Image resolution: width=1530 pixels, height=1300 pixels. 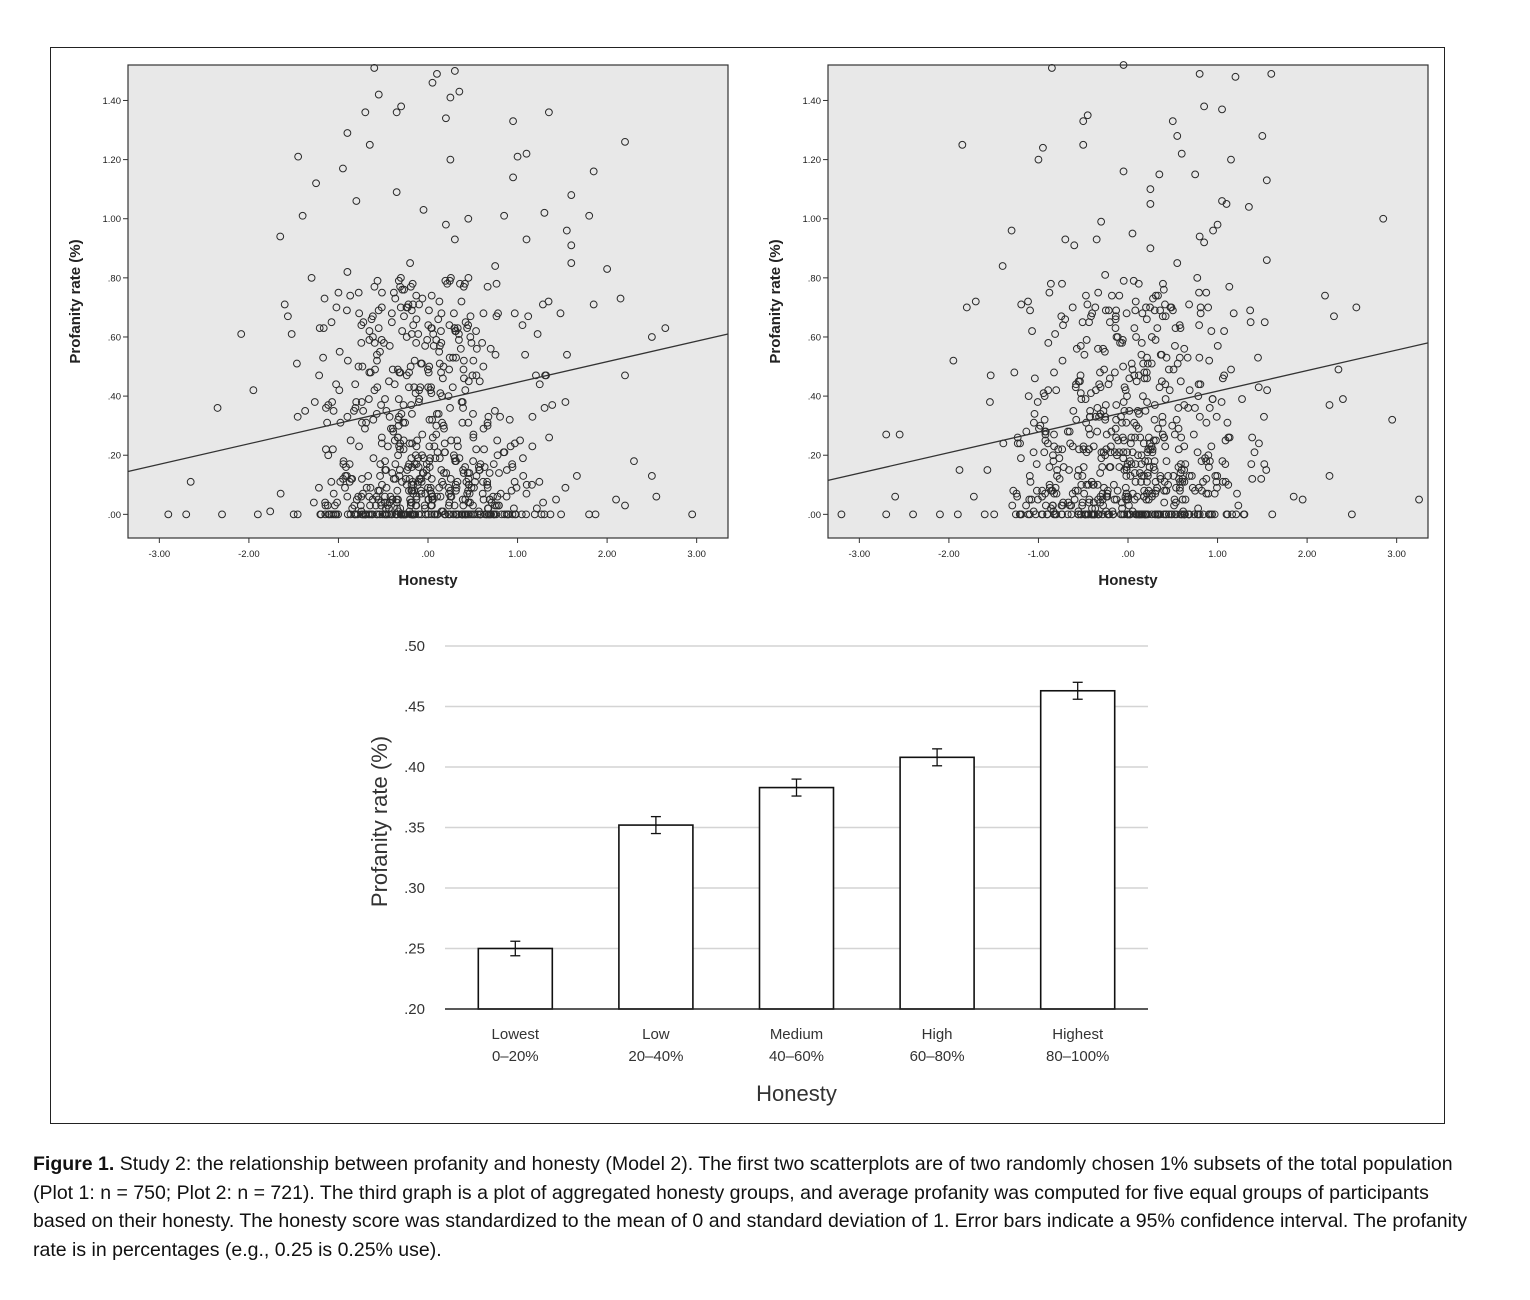 I want to click on x-tick-label: -3.00, so click(x=160, y=554).